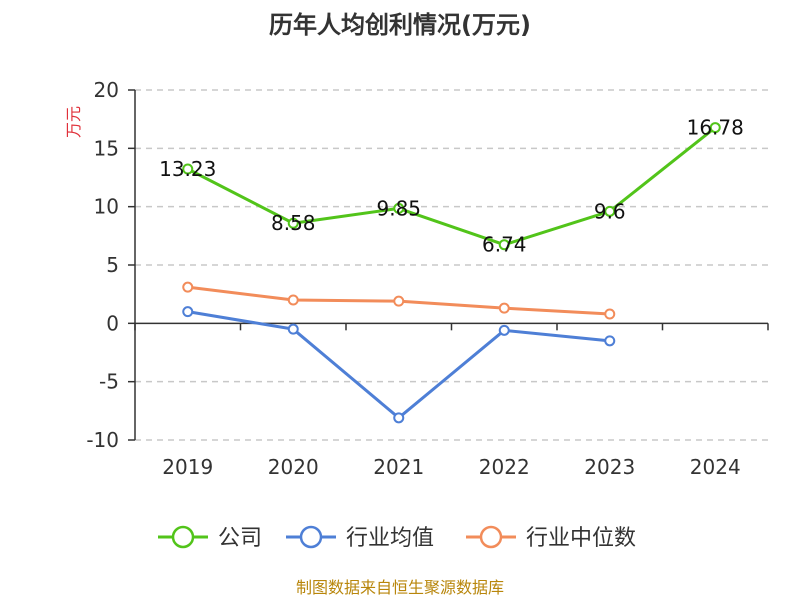 The height and width of the screenshot is (600, 800). Describe the element at coordinates (609, 467) in the screenshot. I see `x-tick-label: 2023` at that location.